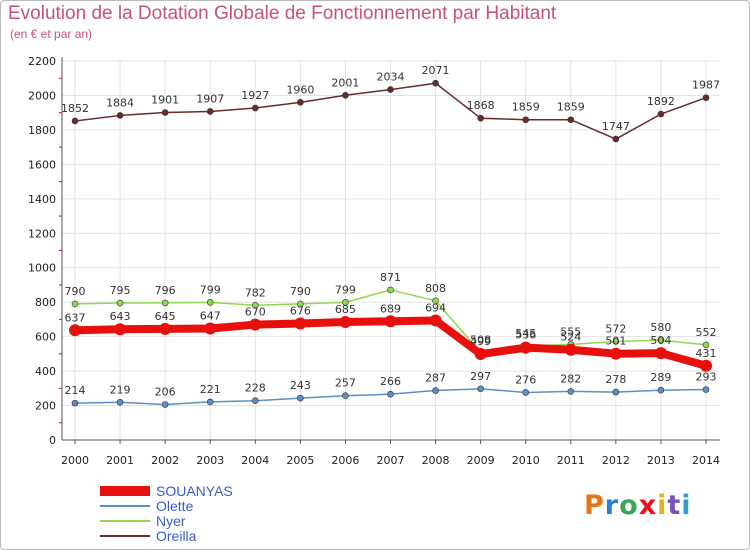 The height and width of the screenshot is (550, 750). Describe the element at coordinates (194, 491) in the screenshot. I see `legend-label: SOUANYAS` at that location.